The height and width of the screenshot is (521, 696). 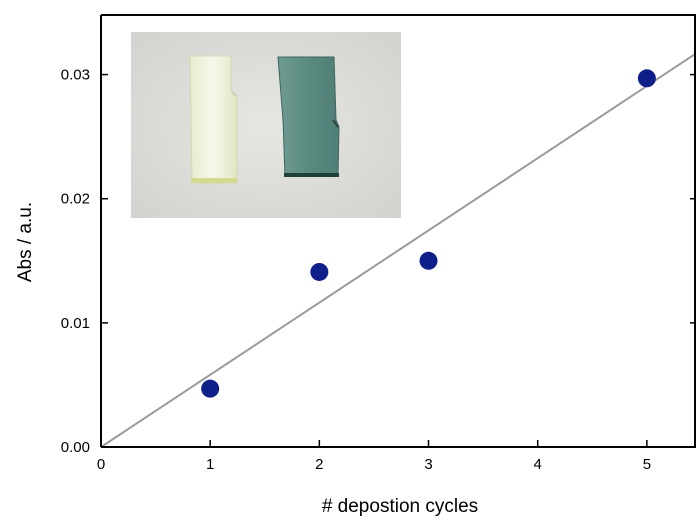 I want to click on x-tick-label: 3, so click(x=428, y=464).